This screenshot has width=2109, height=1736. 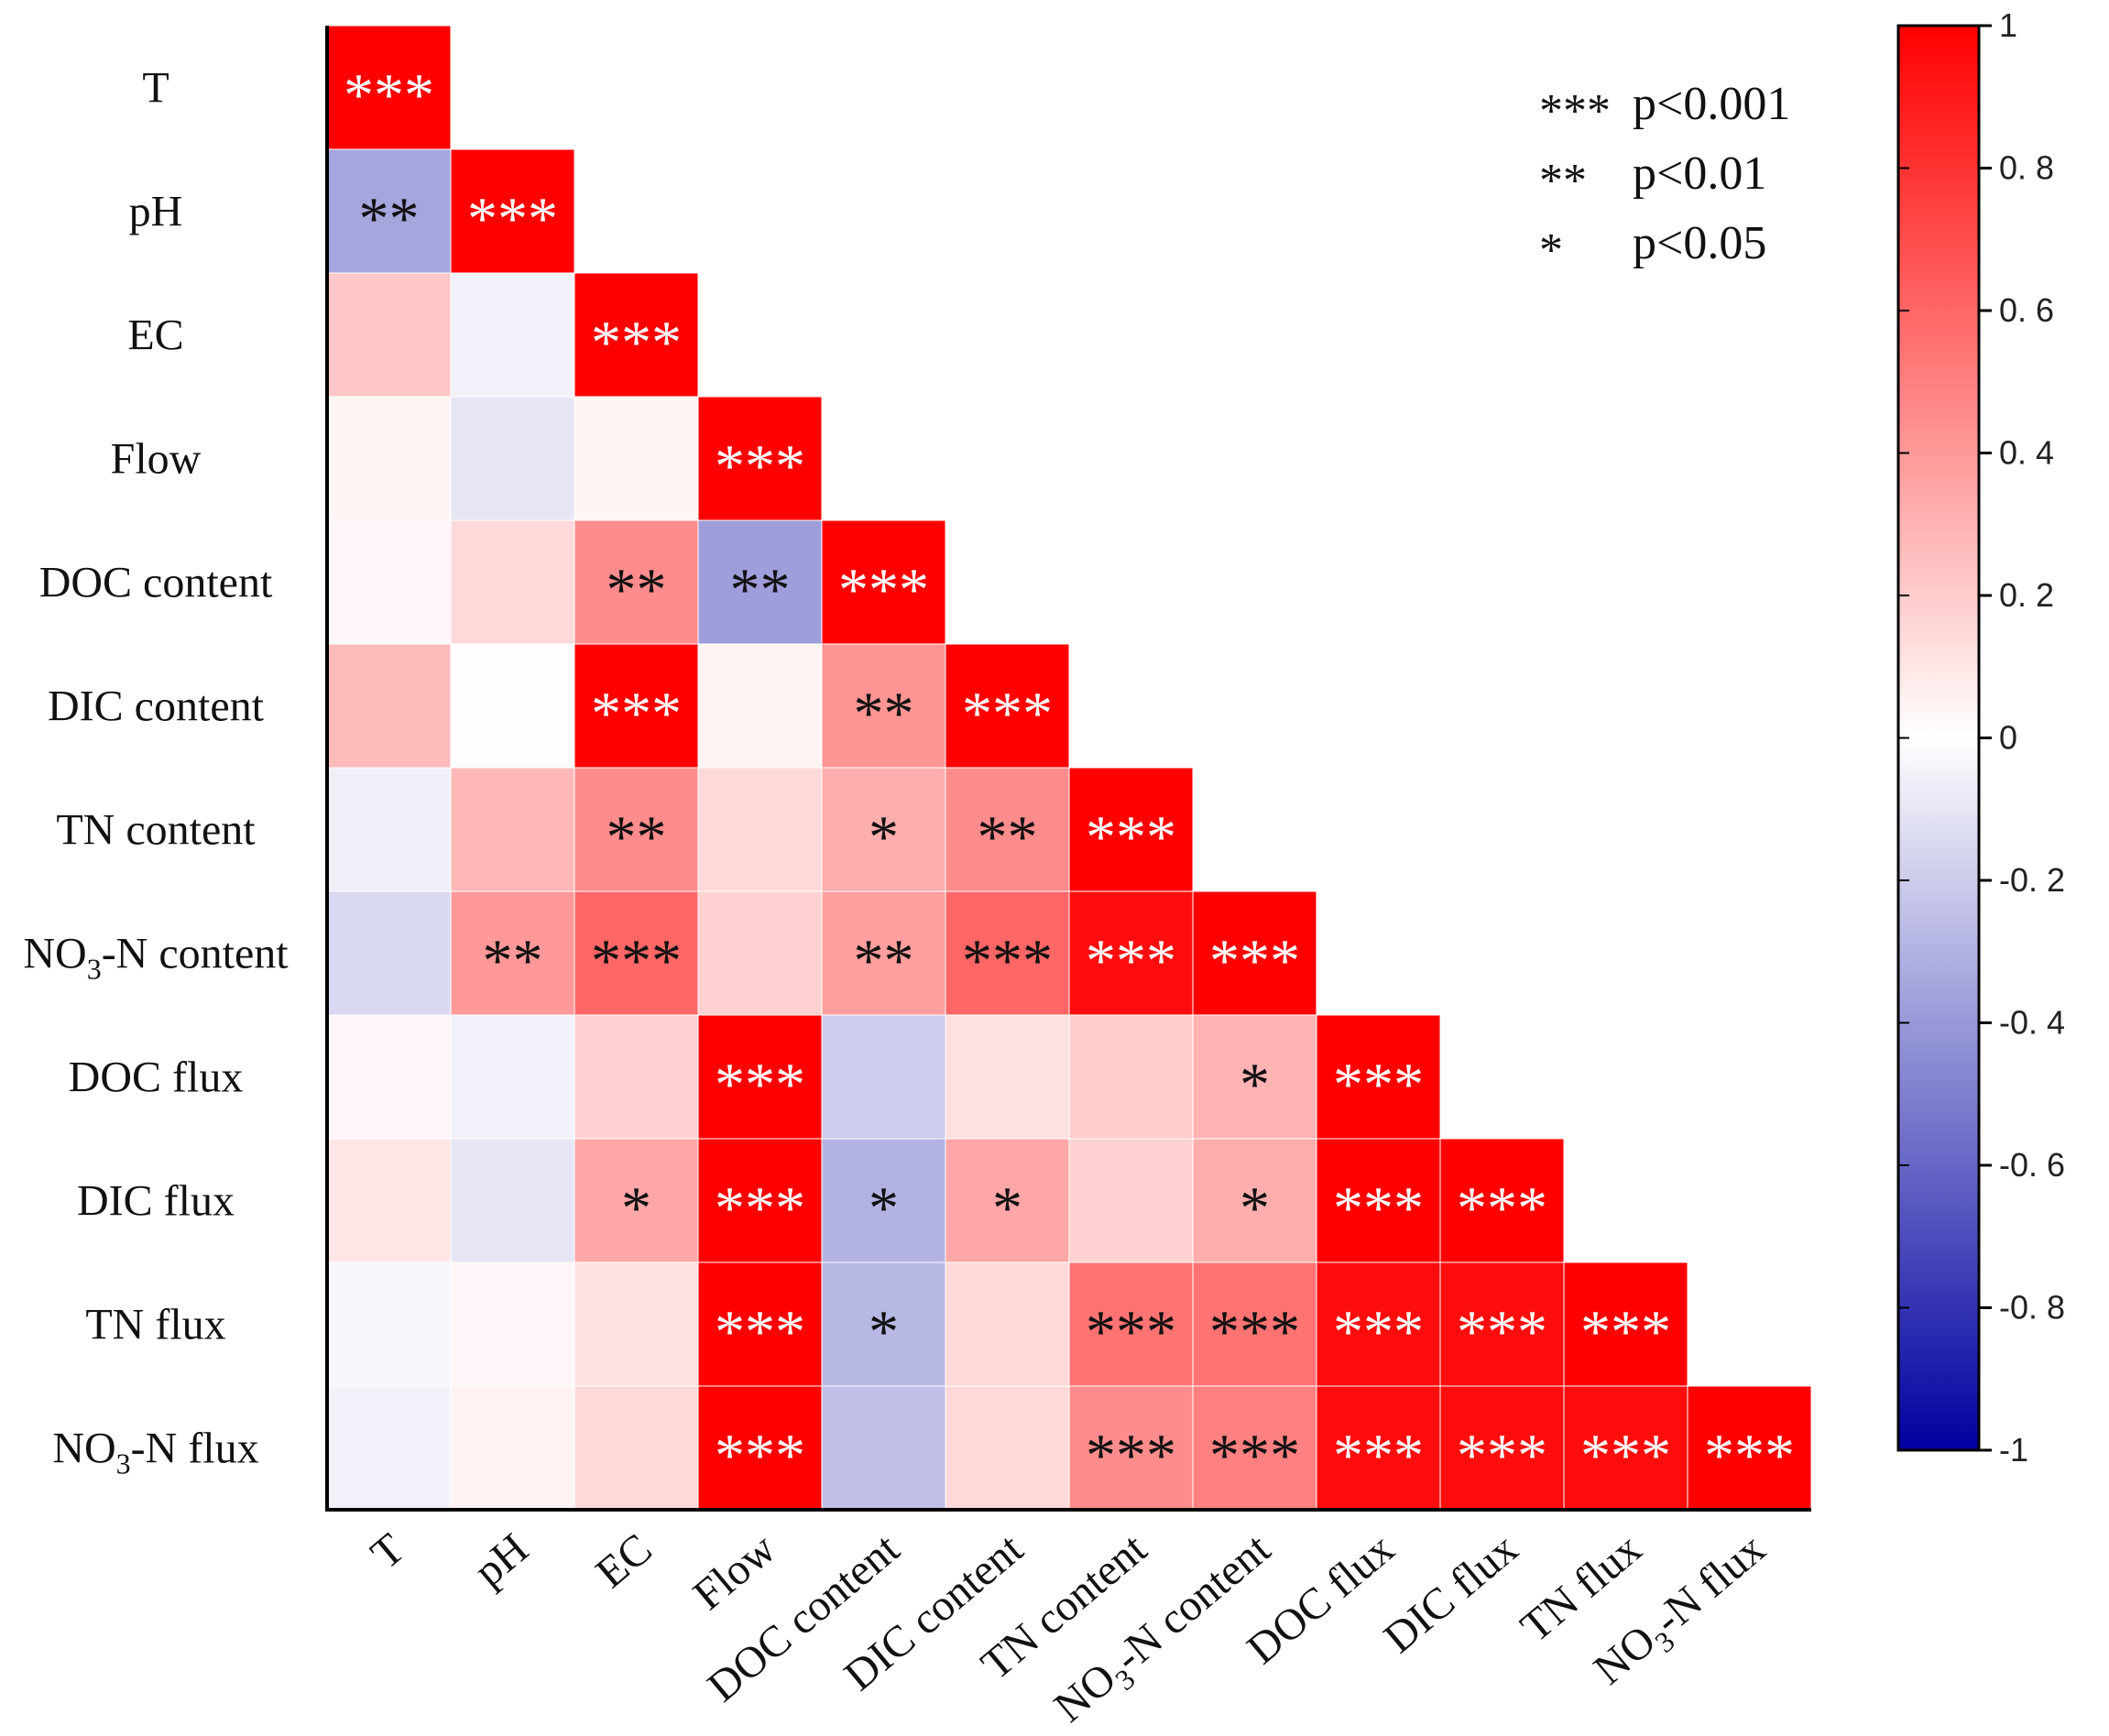 I want to click on col-label-2: EC, so click(x=624, y=1561).